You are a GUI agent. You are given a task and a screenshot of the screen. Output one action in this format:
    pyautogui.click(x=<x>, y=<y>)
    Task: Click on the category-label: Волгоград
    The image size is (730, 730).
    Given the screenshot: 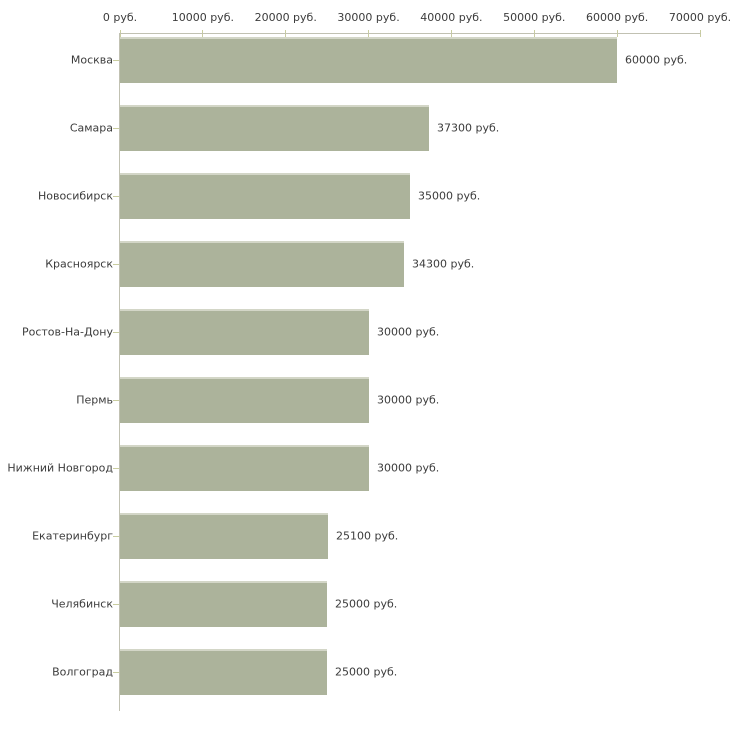 What is the action you would take?
    pyautogui.click(x=82, y=672)
    